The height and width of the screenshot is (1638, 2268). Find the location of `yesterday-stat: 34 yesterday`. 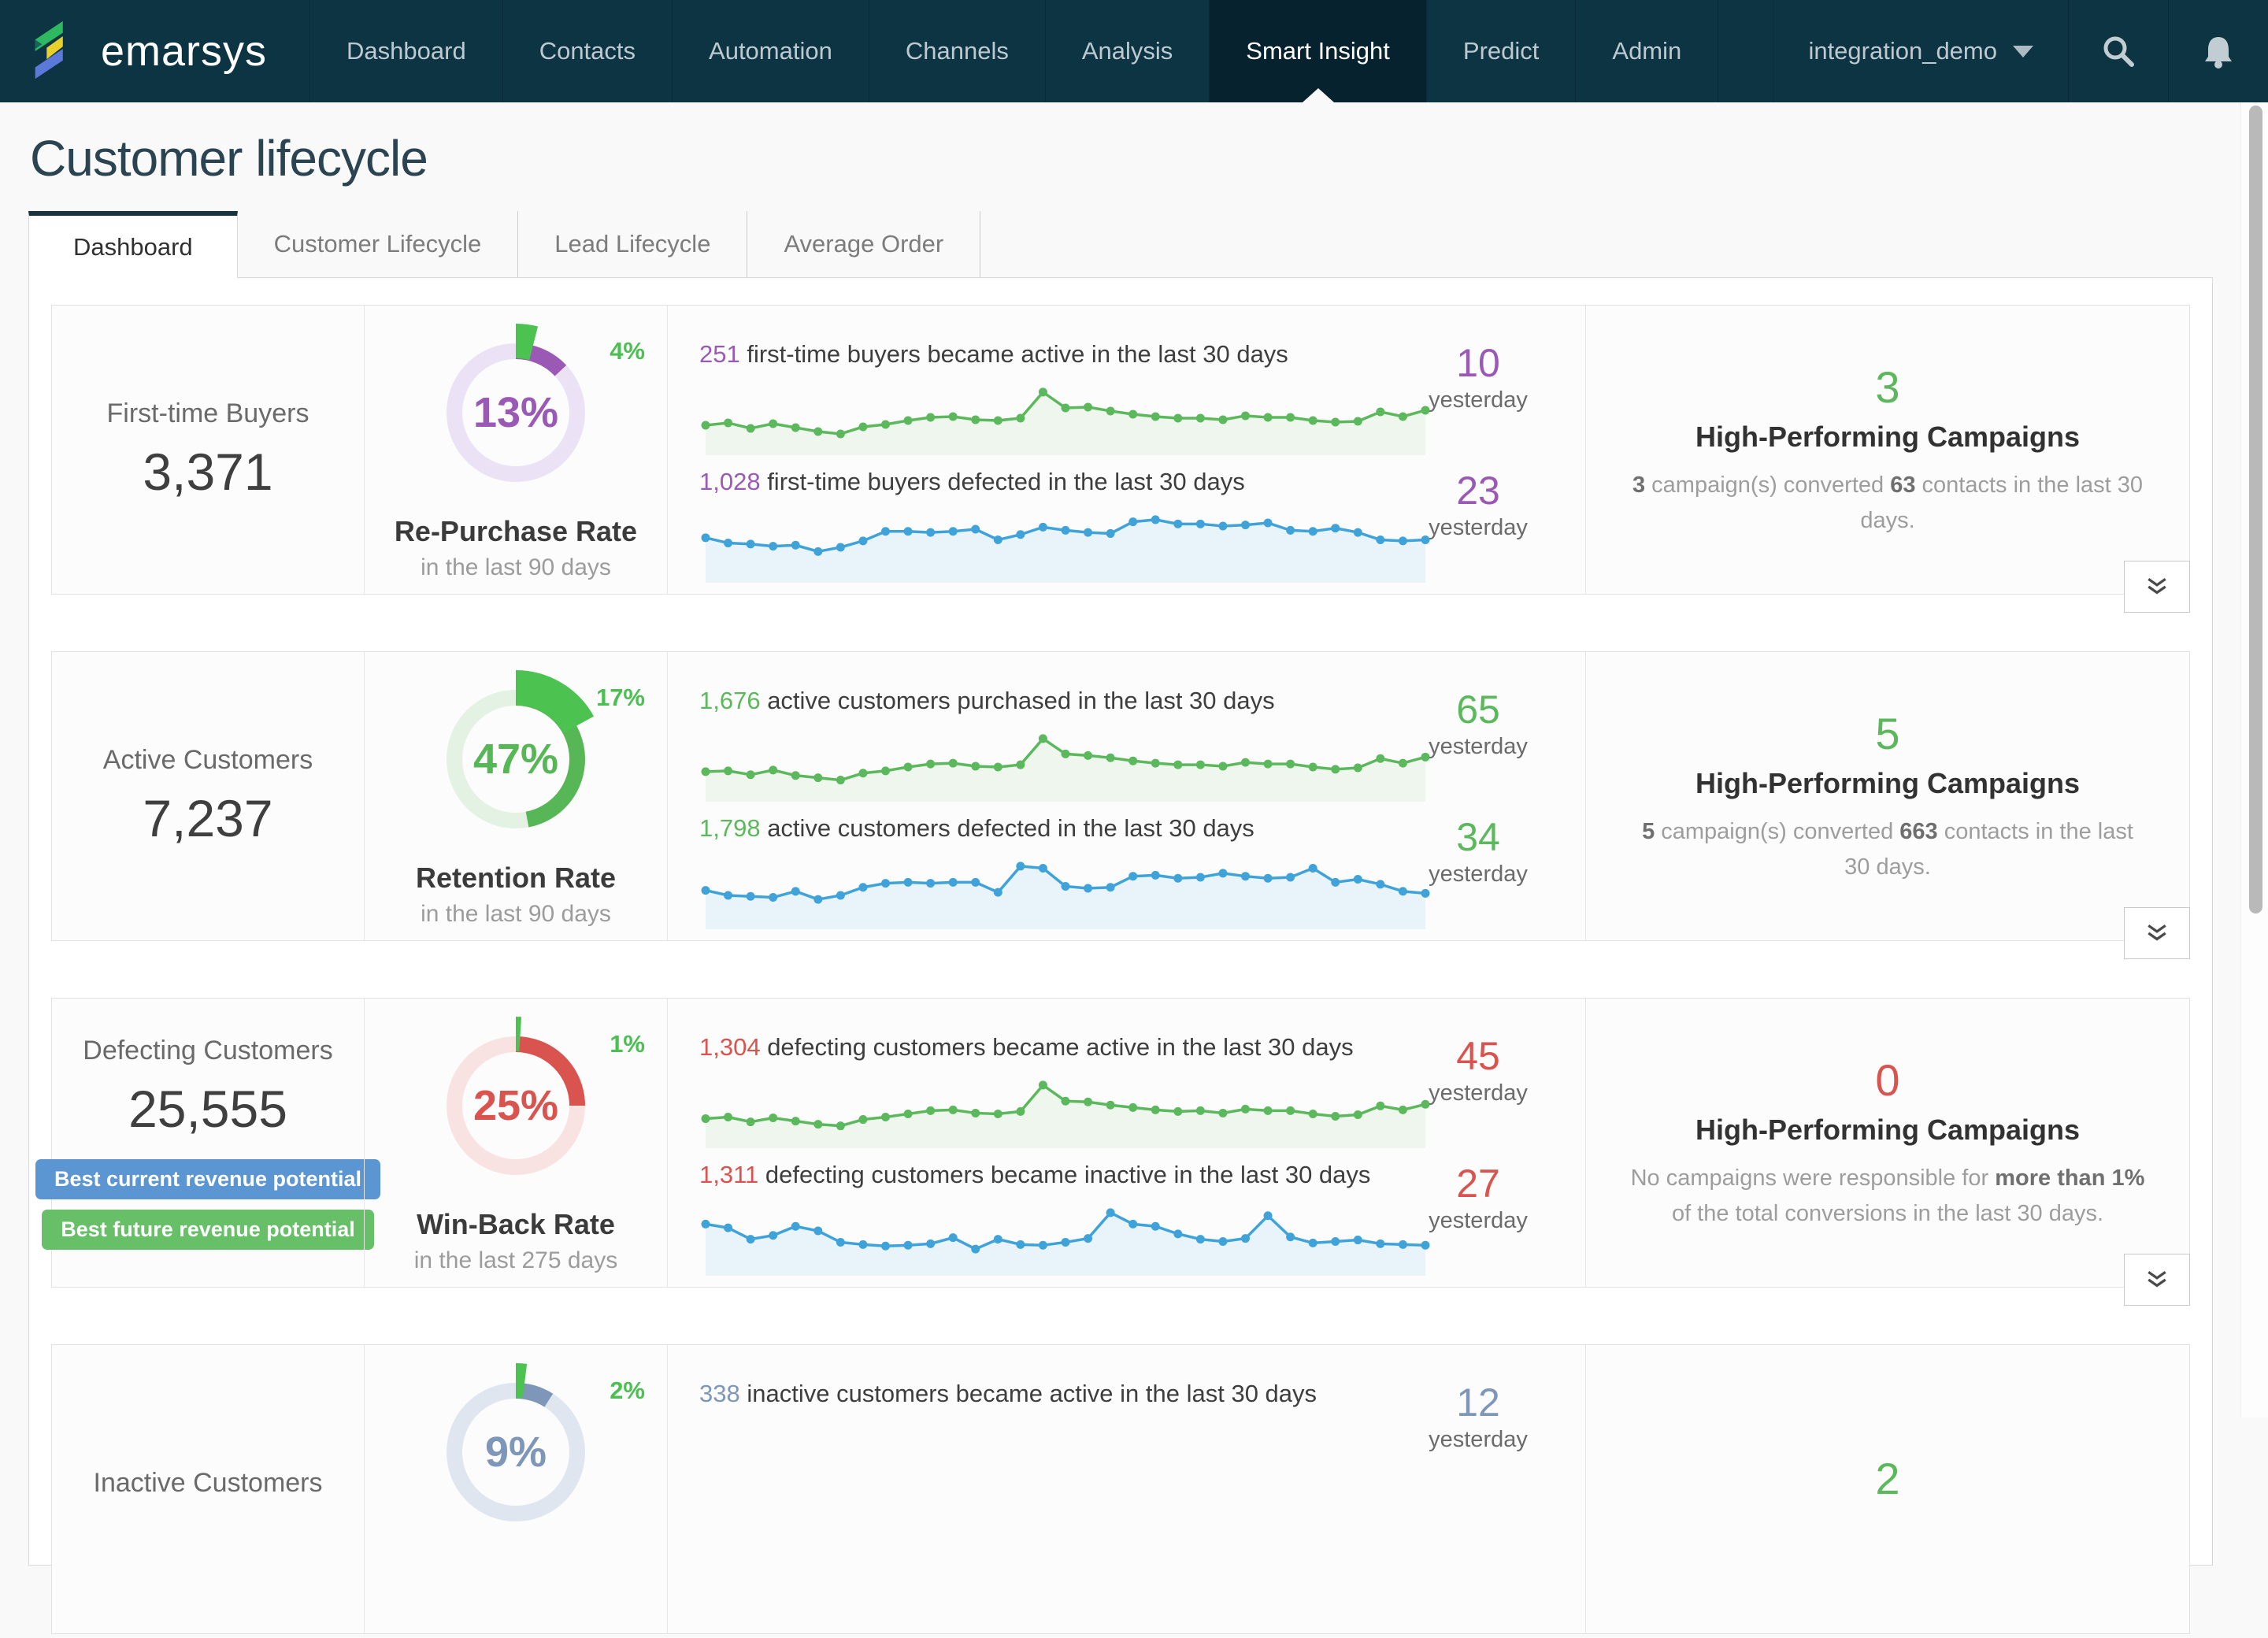

yesterday-stat: 34 yesterday is located at coordinates (1478, 851).